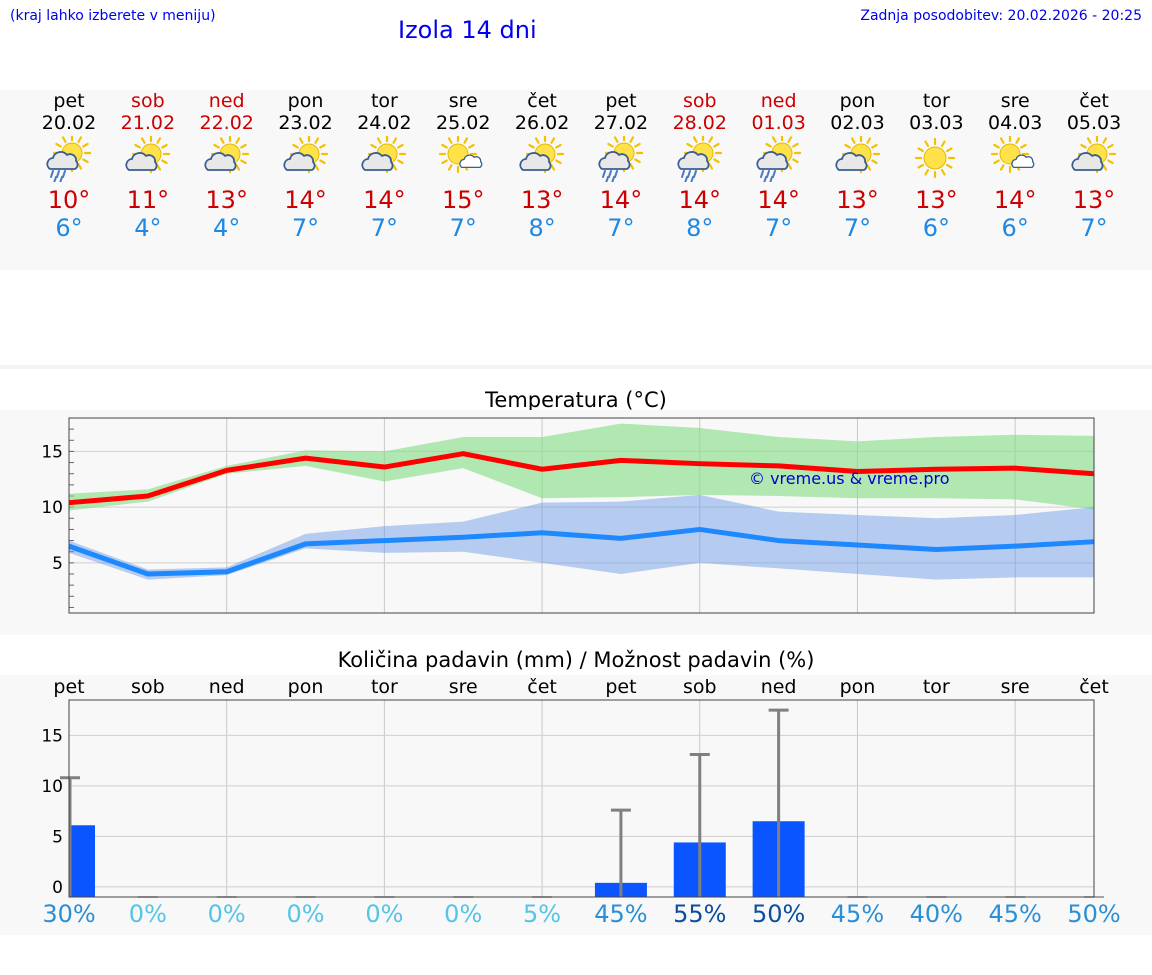  I want to click on day-date: 25.02, so click(463, 123).